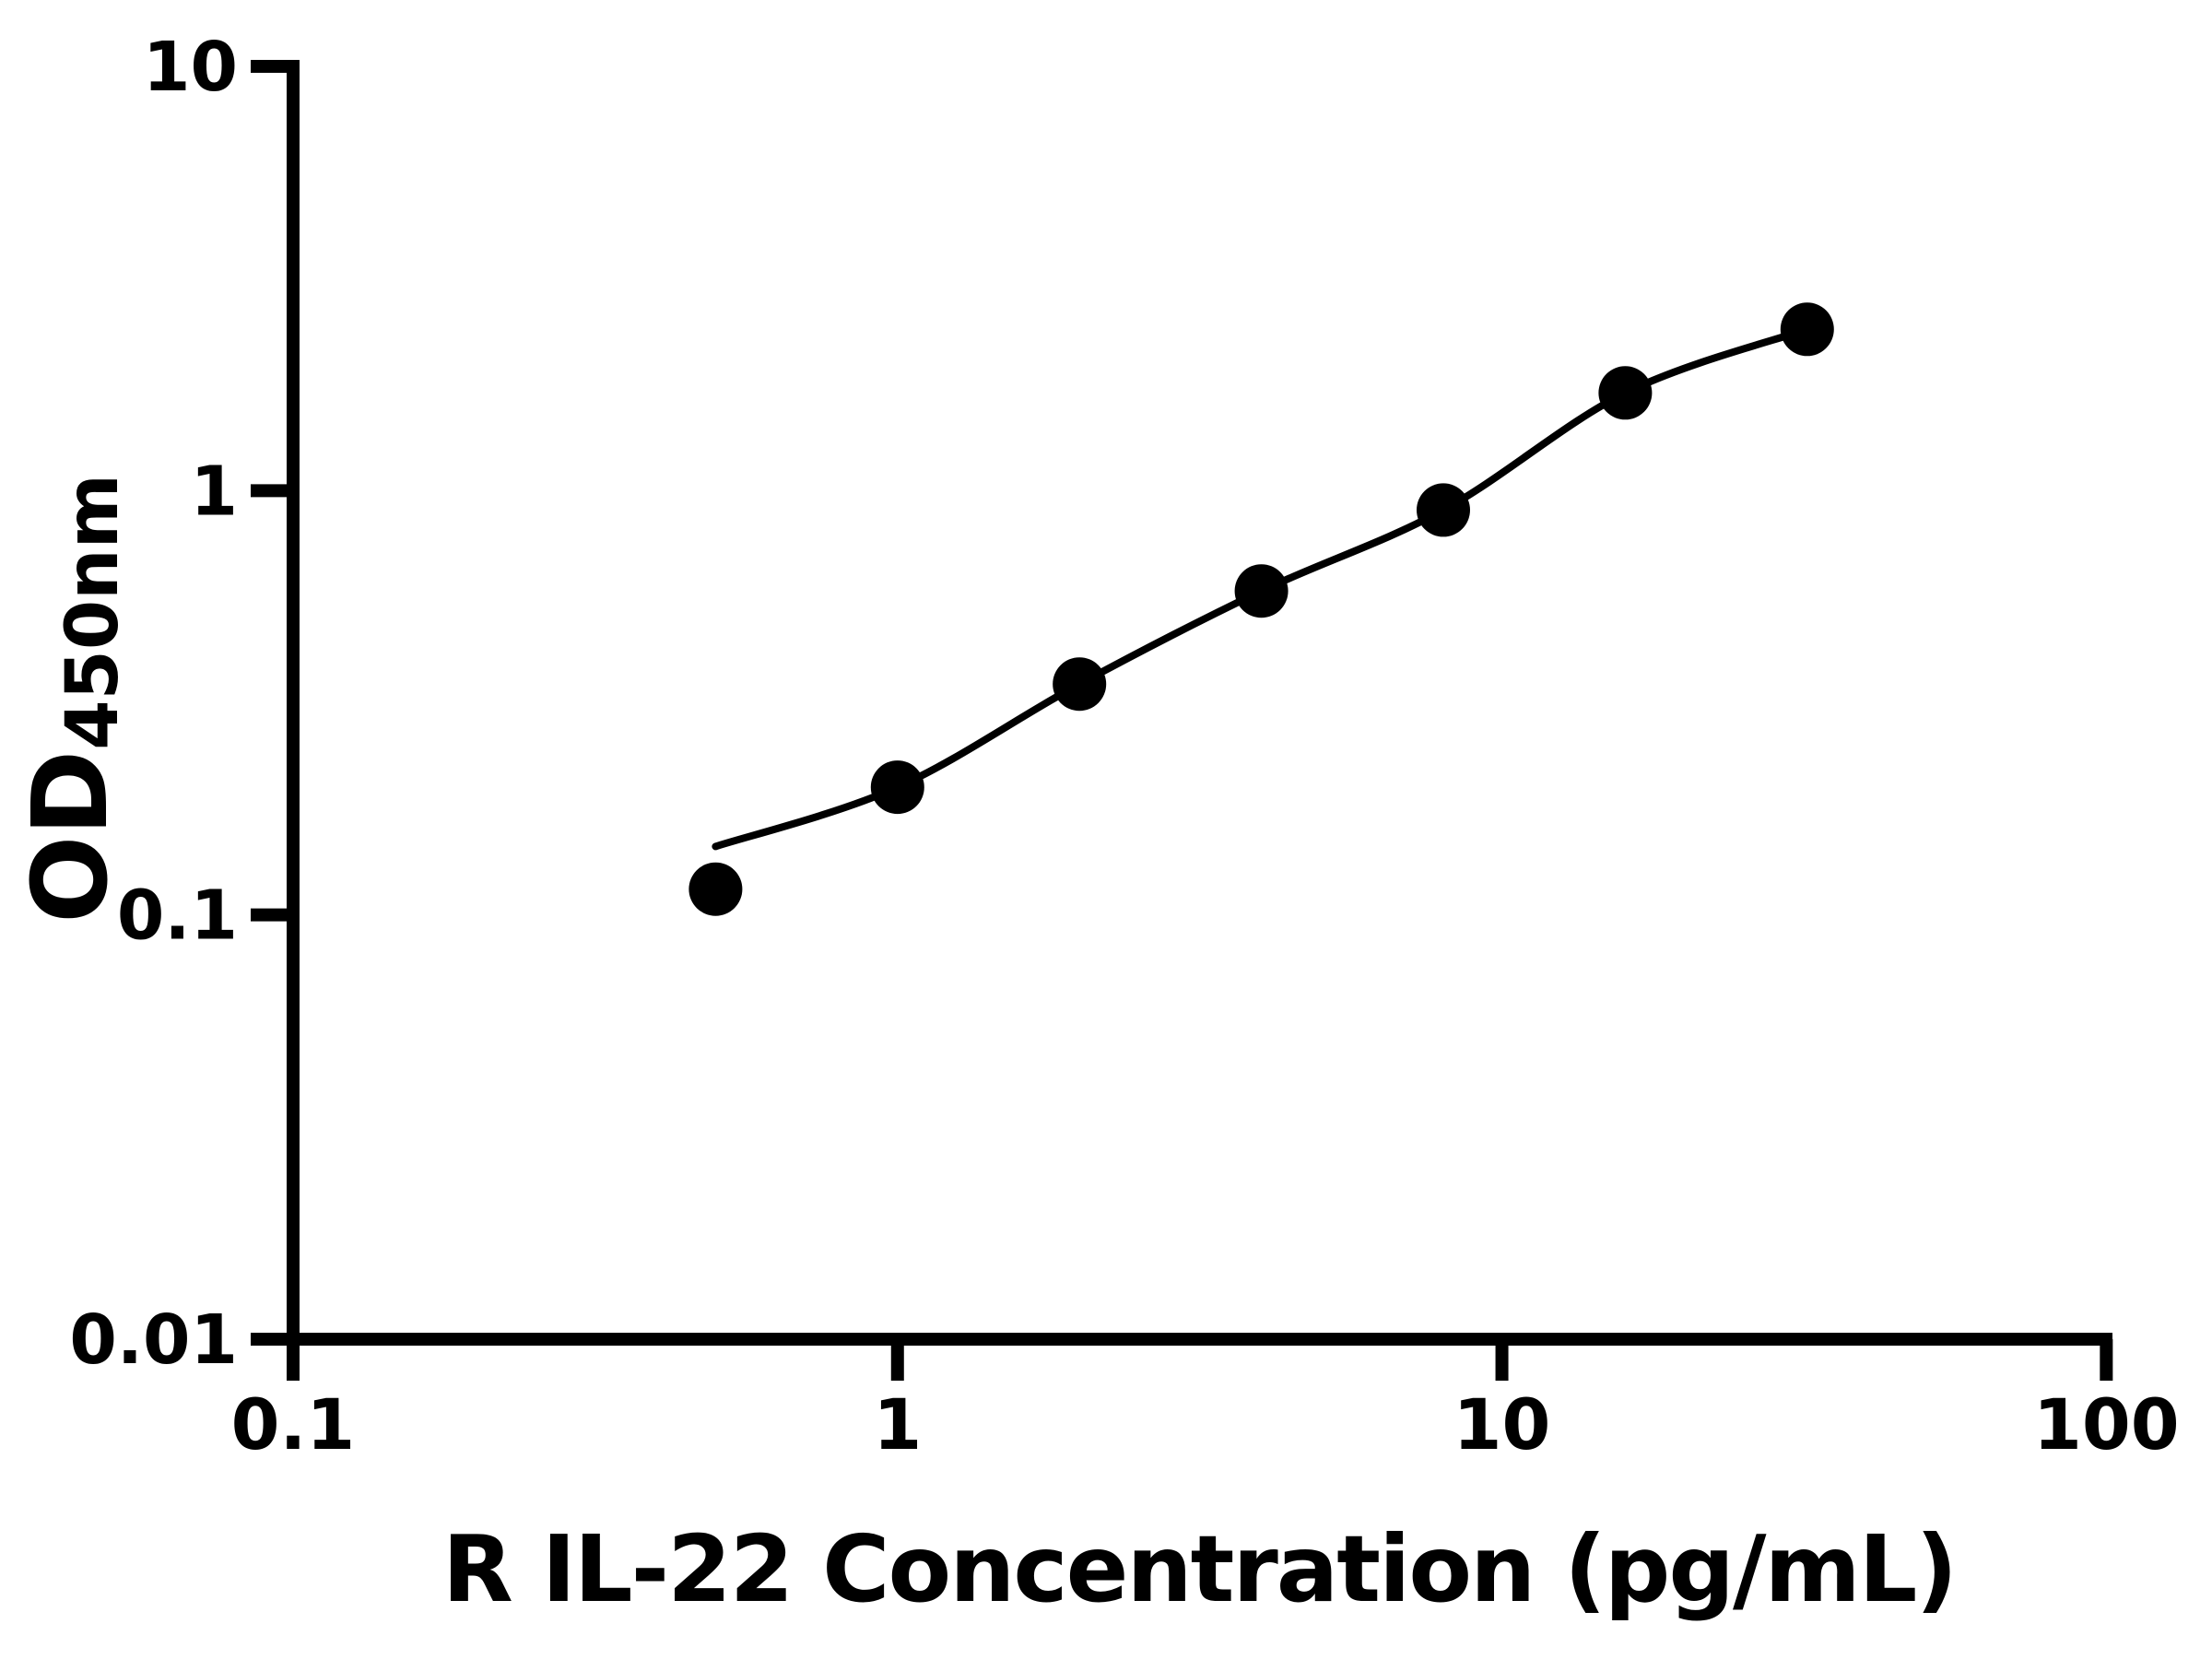 This screenshot has height=1659, width=2212. I want to click on y-tick-label: 10, so click(190, 67).